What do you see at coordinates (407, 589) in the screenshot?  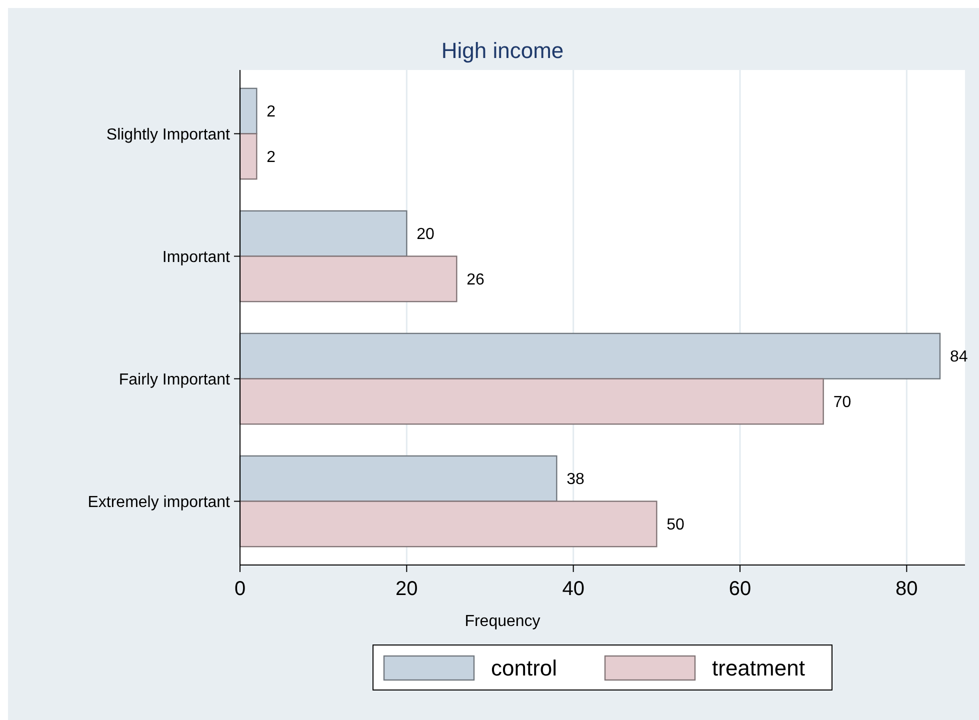 I see `x-tick-label: 20` at bounding box center [407, 589].